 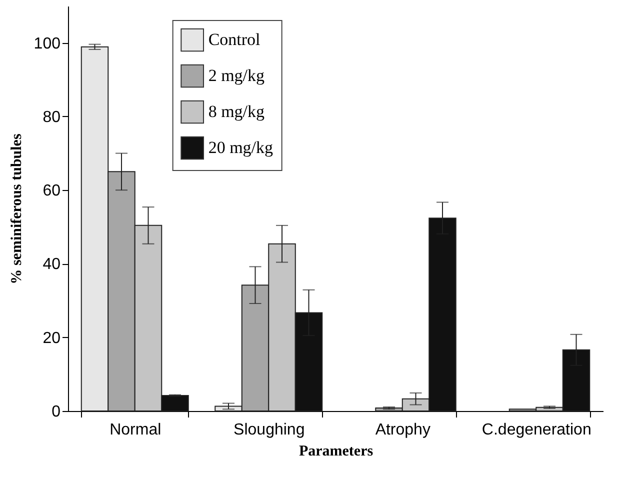 I want to click on legend-label: 8 mg/kg, so click(x=237, y=111).